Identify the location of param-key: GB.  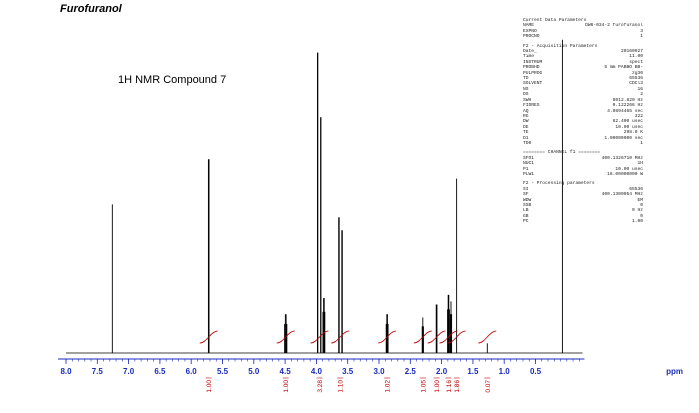
(526, 216).